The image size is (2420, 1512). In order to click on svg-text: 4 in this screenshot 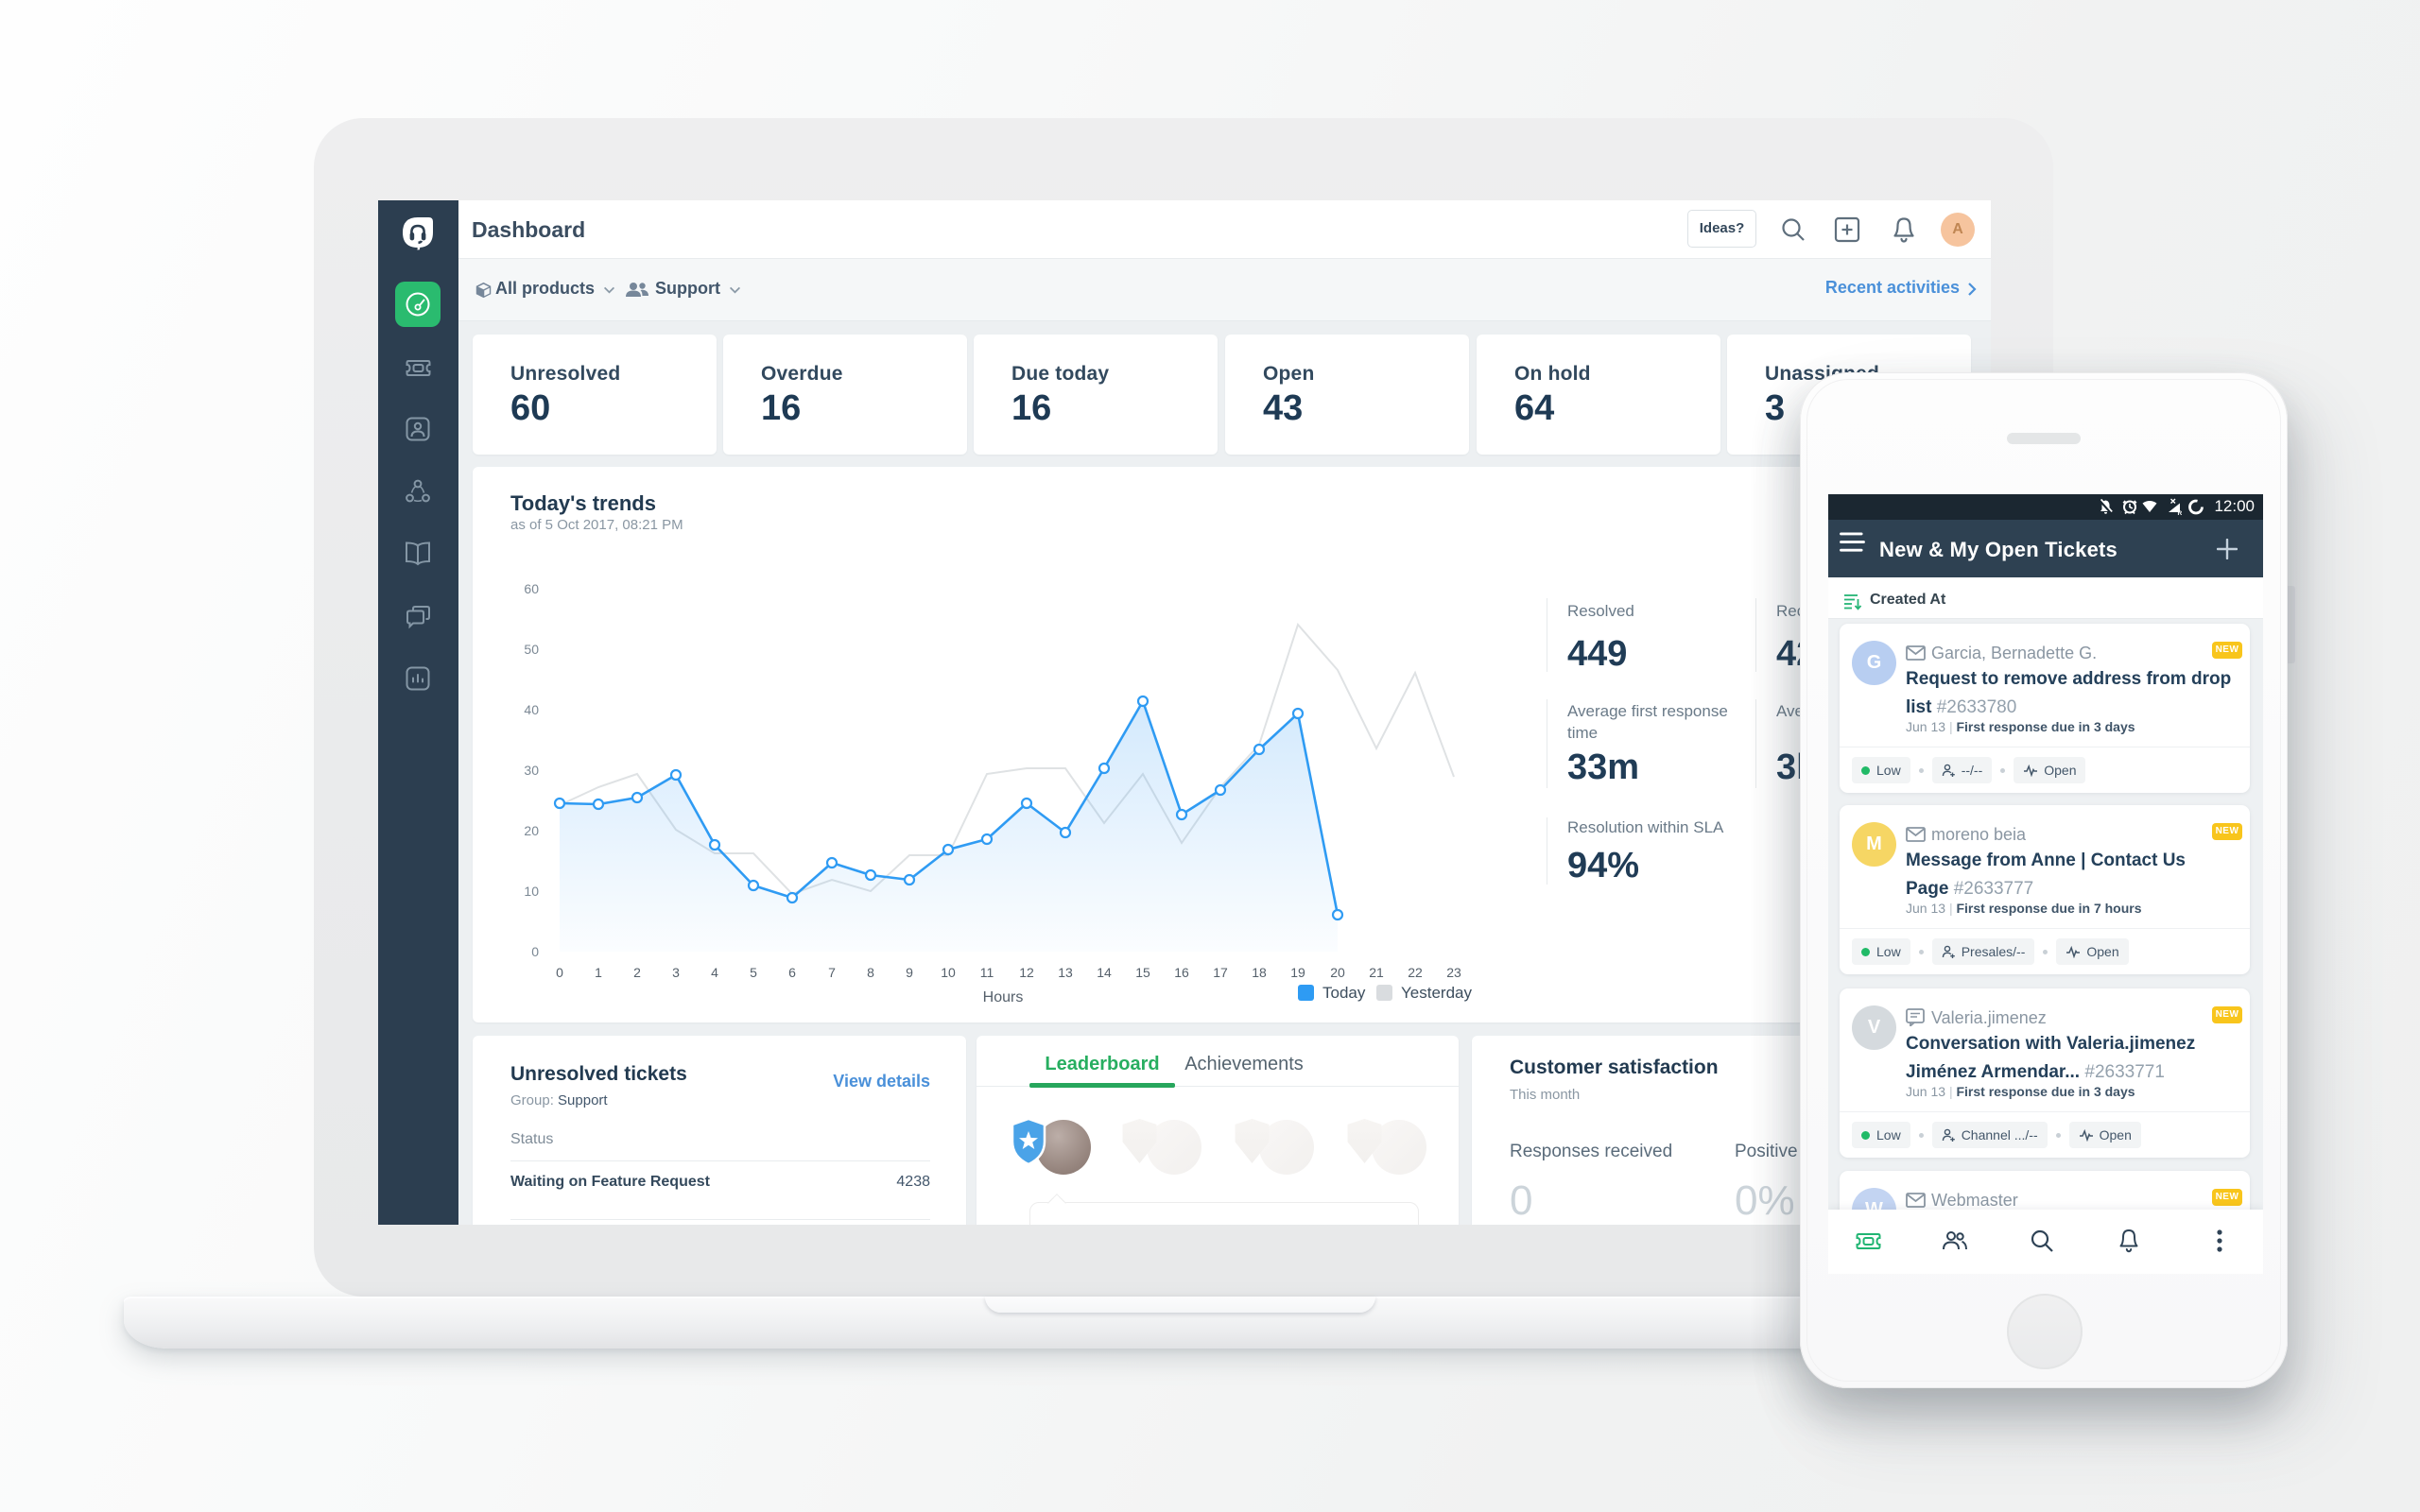, I will do `click(714, 972)`.